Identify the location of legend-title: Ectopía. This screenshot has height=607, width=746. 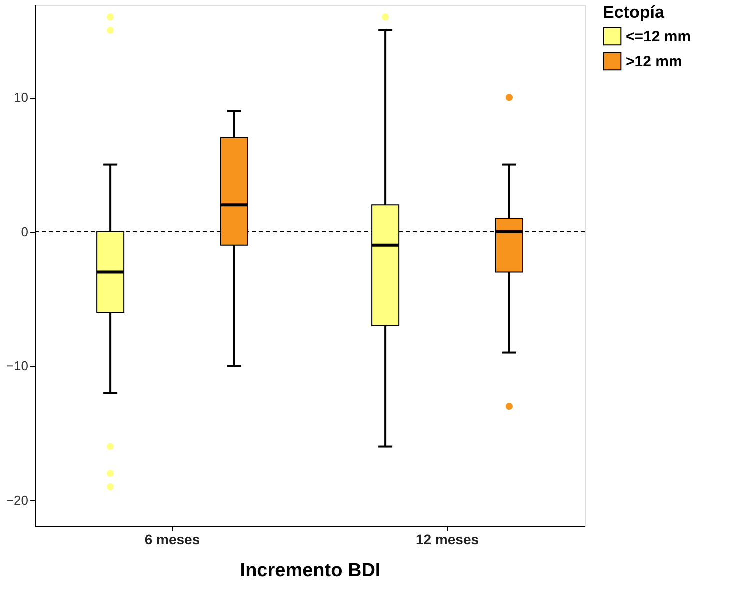
(634, 12).